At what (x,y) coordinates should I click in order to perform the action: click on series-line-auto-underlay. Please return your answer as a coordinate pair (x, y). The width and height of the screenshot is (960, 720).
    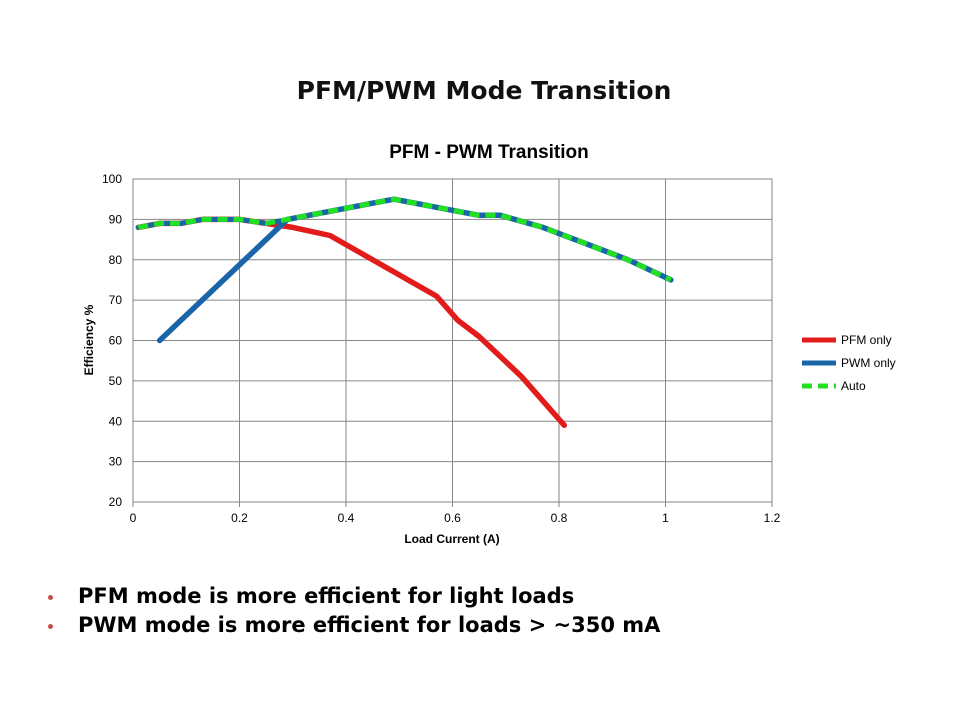
    Looking at the image, I should click on (404, 239).